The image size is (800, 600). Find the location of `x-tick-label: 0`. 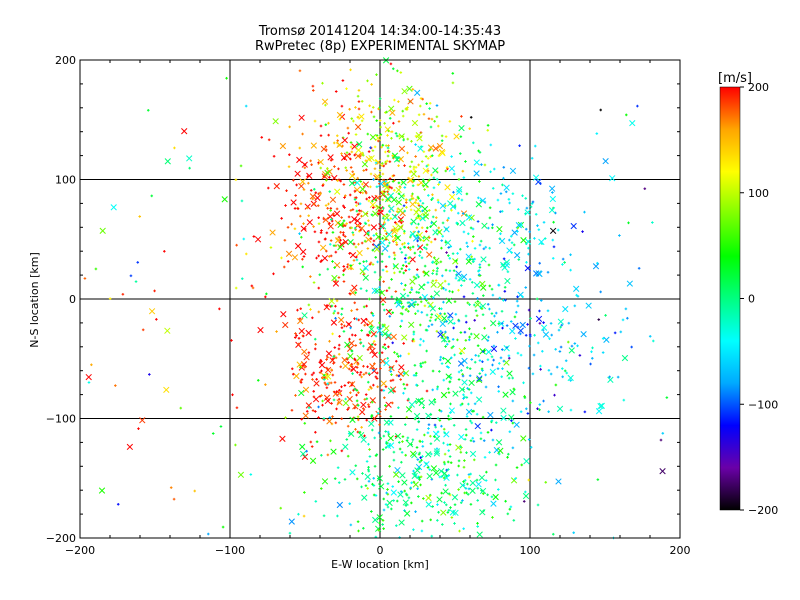

x-tick-label: 0 is located at coordinates (380, 550).